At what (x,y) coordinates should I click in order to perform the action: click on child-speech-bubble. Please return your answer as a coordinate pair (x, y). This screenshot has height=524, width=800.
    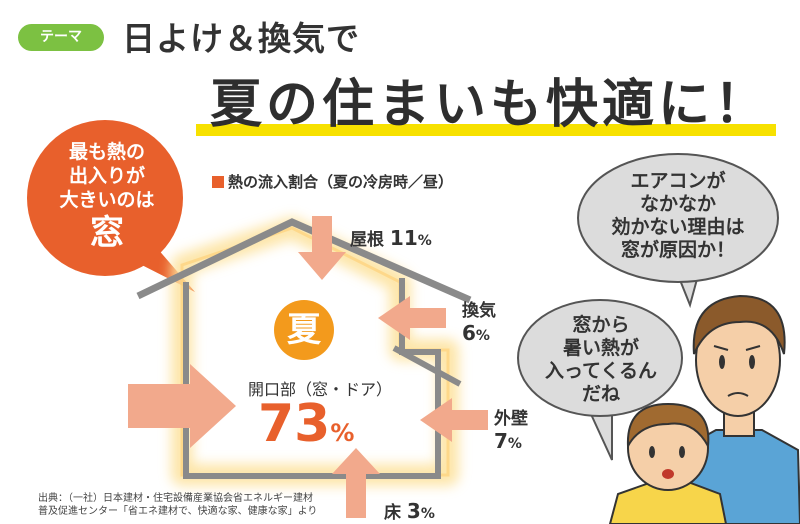
    Looking at the image, I should click on (600, 380).